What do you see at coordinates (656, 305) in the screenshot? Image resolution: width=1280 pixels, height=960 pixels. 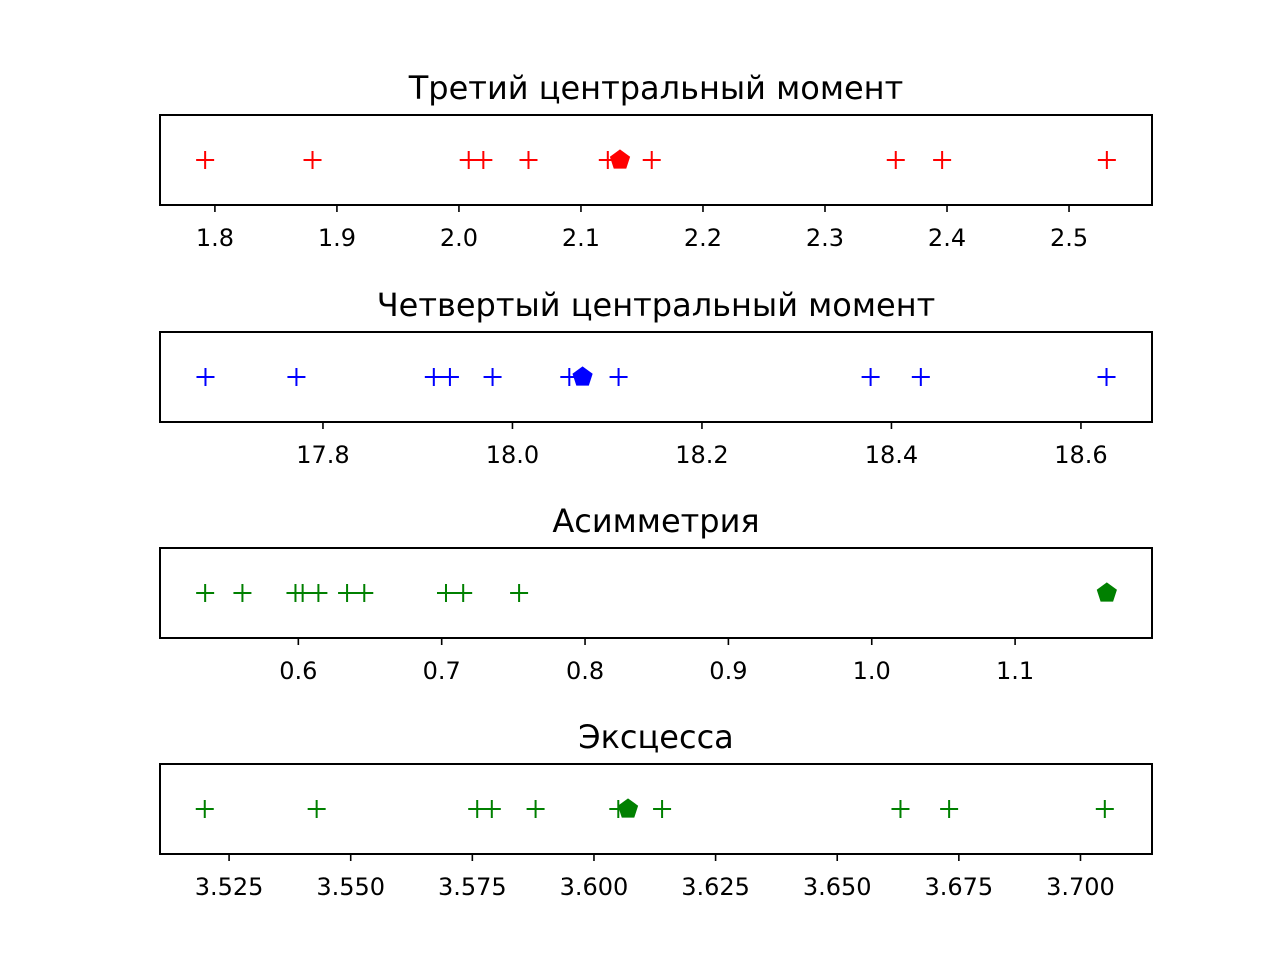 I see `subplot-title: Четвертый центральный момент` at bounding box center [656, 305].